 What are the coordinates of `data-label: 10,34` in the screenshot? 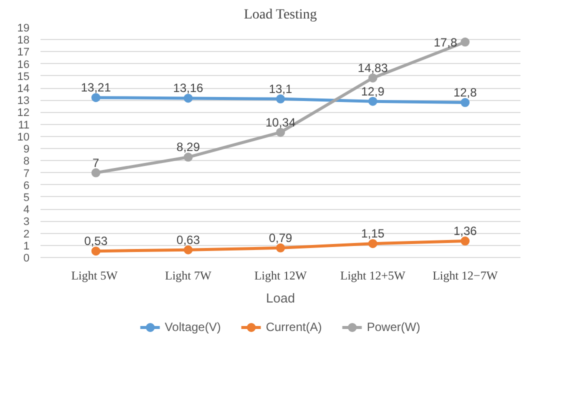 It's located at (280, 122).